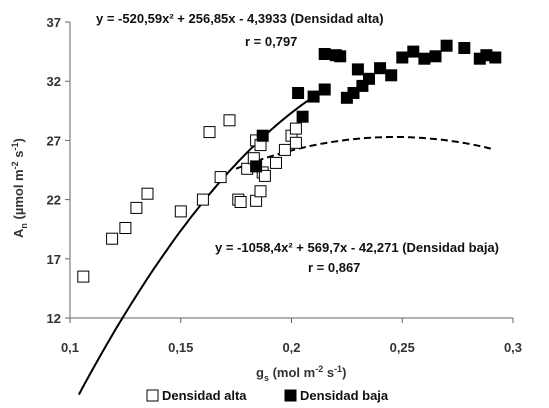 This screenshot has width=549, height=408. I want to click on y-axis-title-sup2: -1, so click(15, 147).